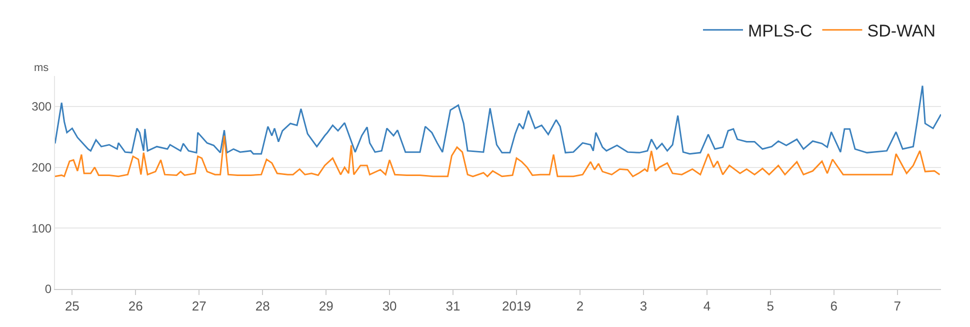 This screenshot has height=327, width=970. I want to click on y-tick-label: 0, so click(48, 289).